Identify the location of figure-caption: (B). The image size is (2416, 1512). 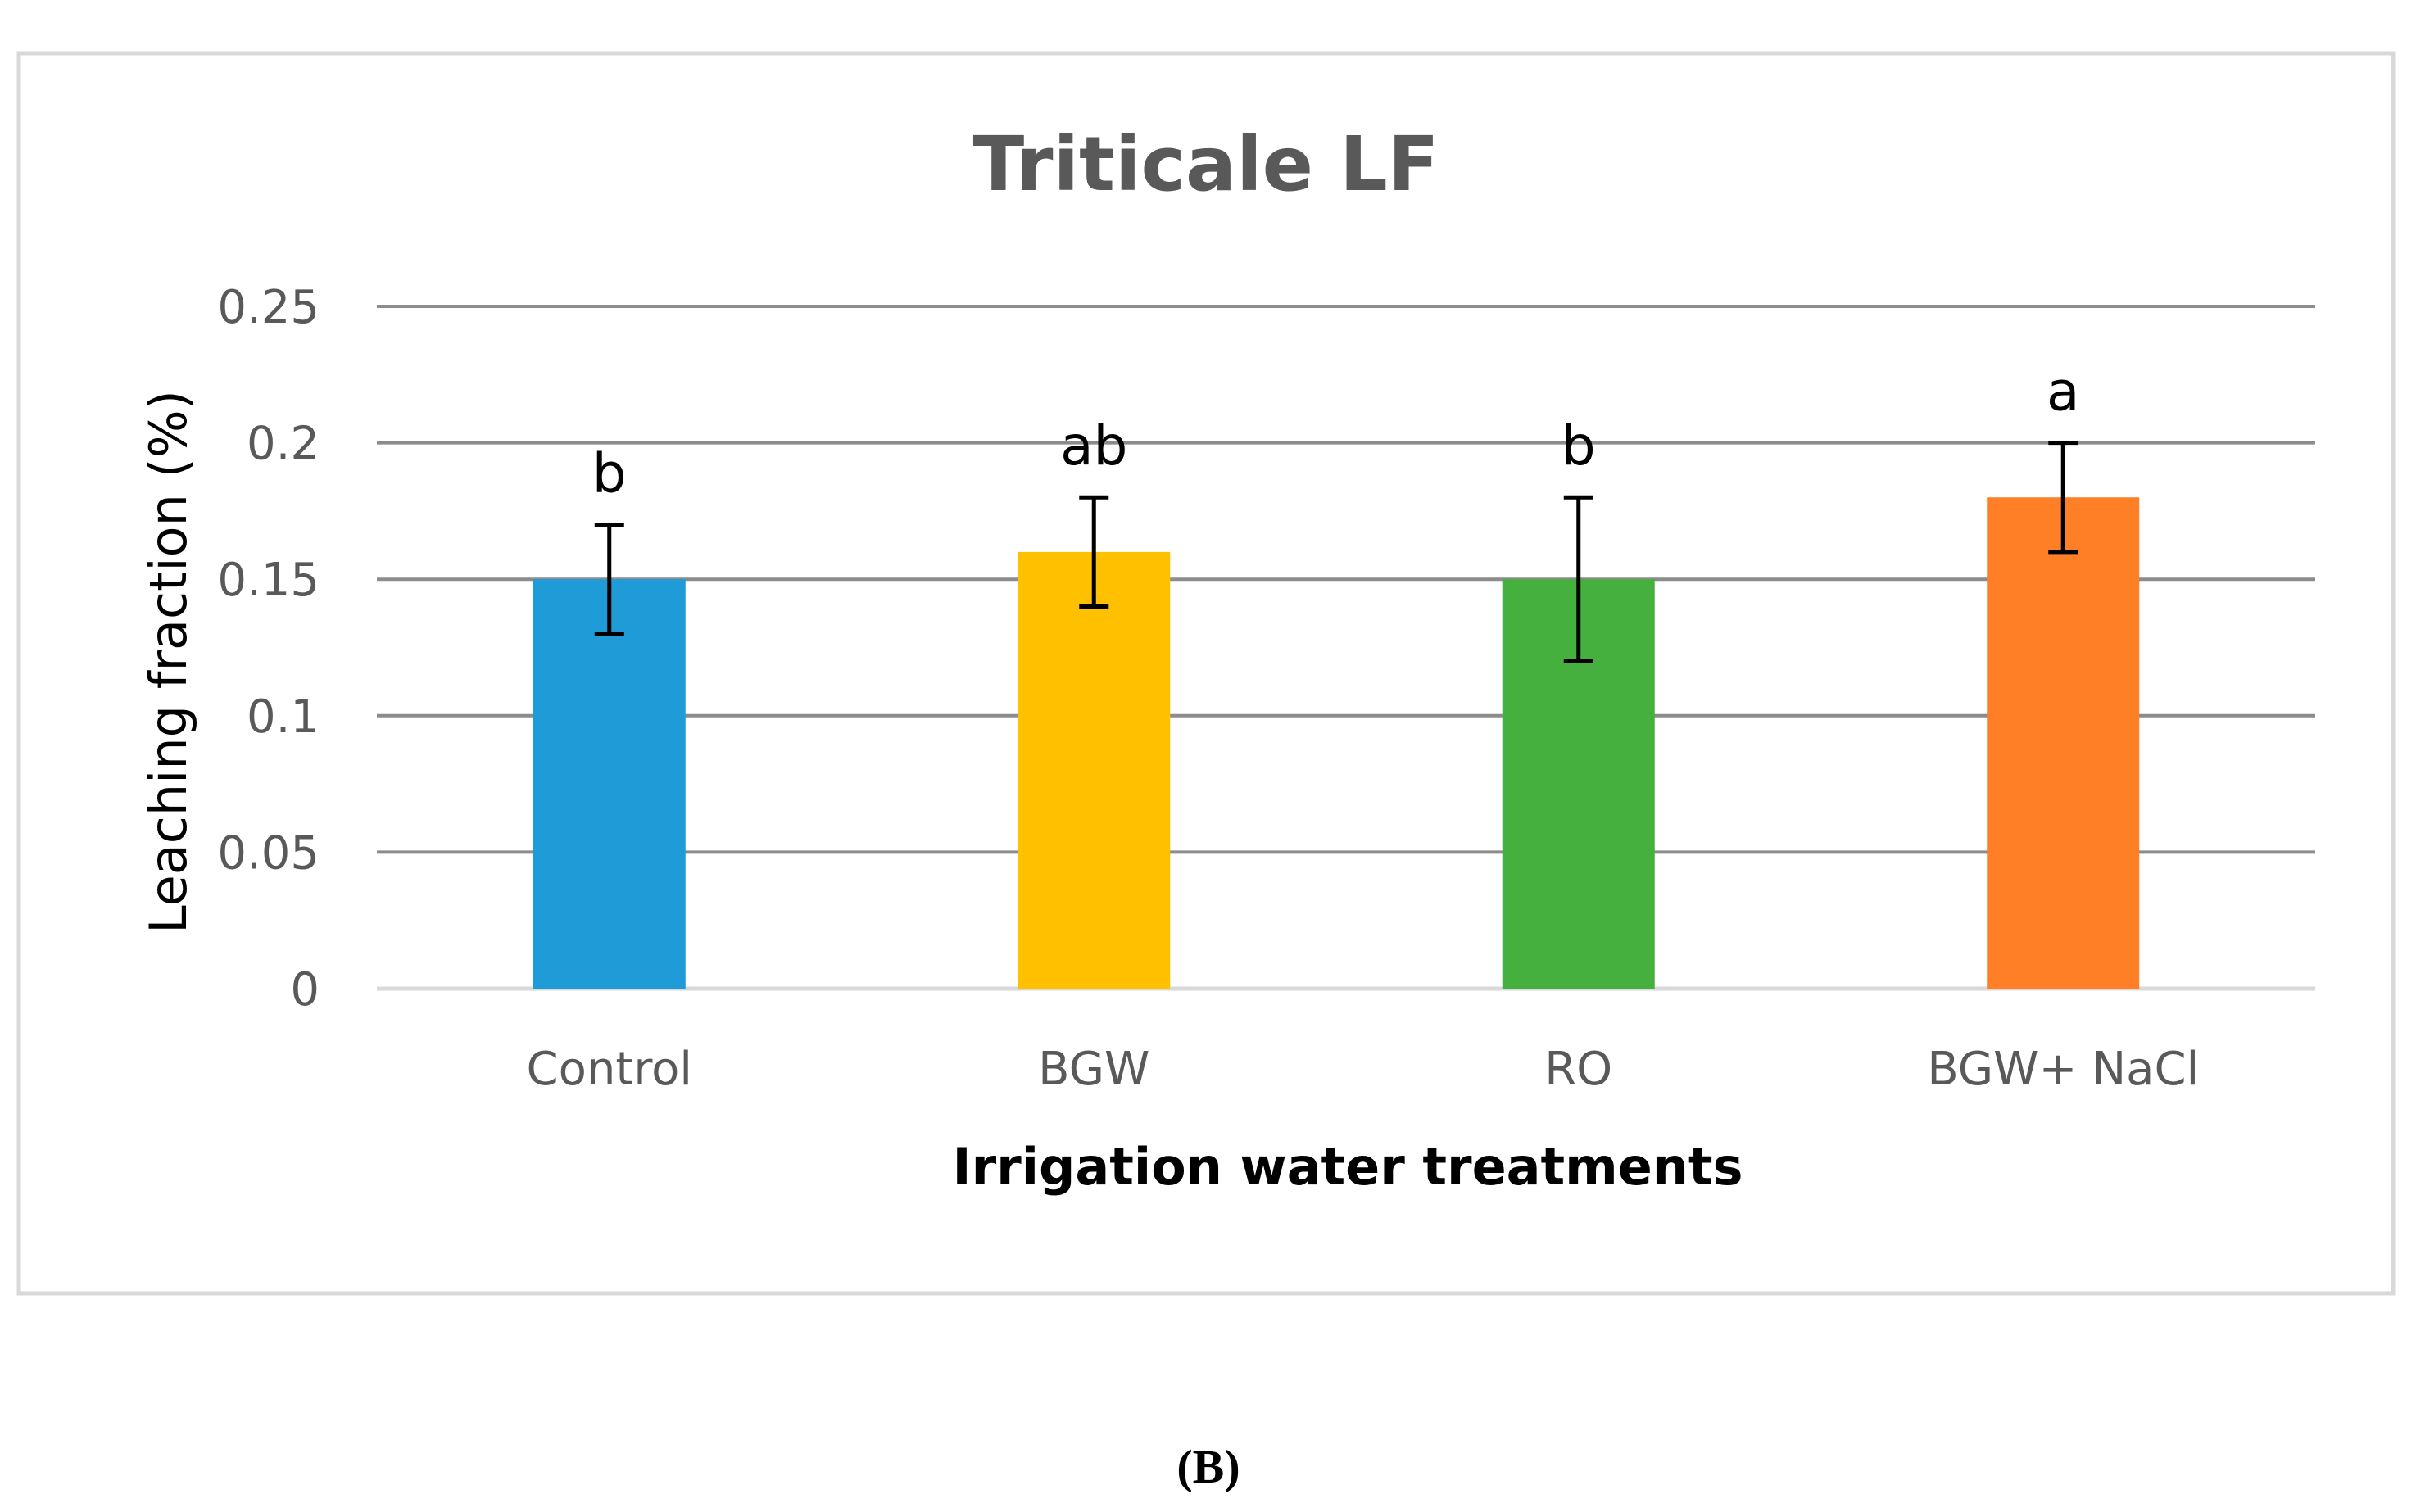
(1208, 1466).